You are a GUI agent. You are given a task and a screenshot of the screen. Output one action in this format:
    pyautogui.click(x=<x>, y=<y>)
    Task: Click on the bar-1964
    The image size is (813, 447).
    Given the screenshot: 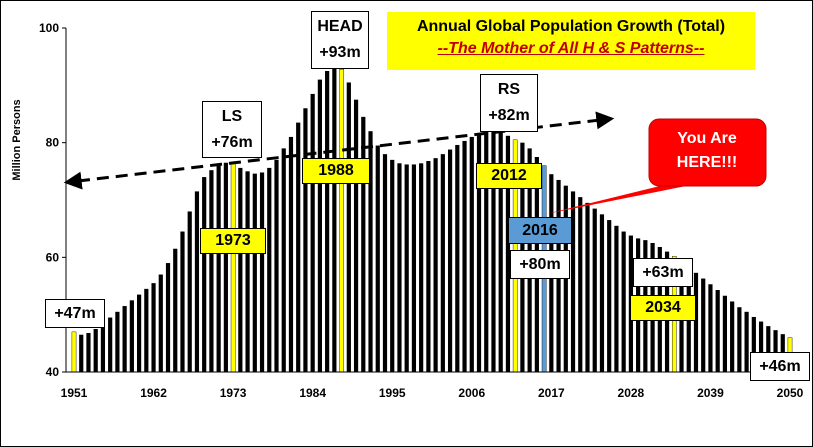 What is the action you would take?
    pyautogui.click(x=168, y=317)
    